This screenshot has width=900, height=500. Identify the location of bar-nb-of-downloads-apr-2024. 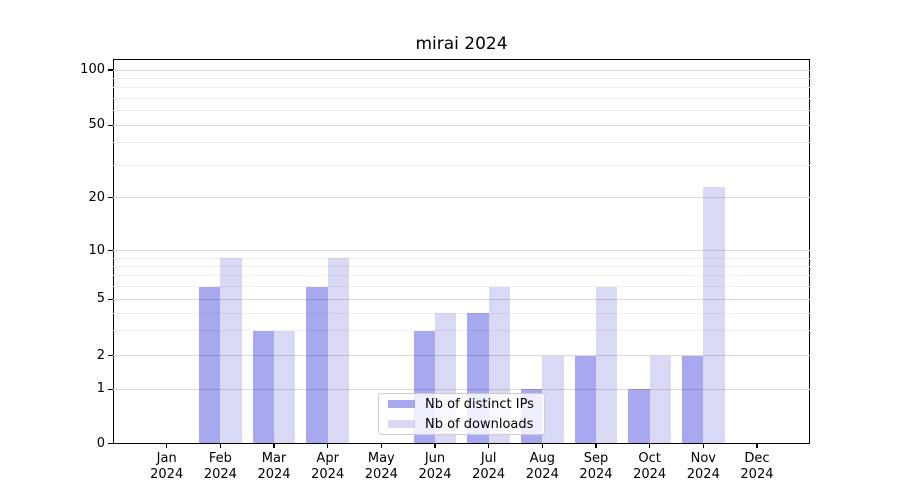
(338, 351).